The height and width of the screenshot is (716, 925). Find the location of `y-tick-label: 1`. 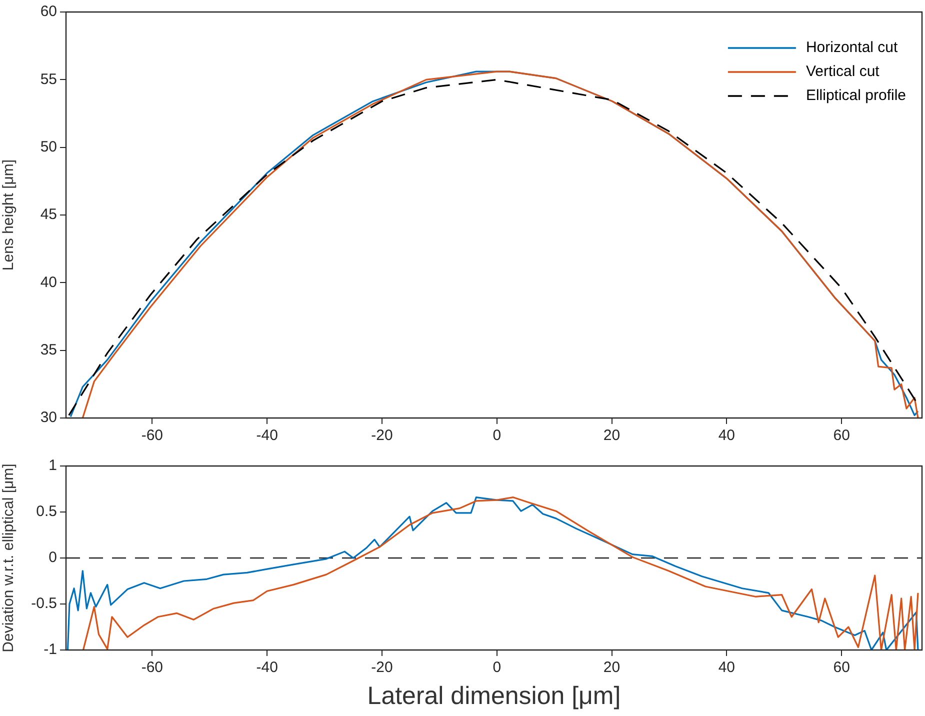

y-tick-label: 1 is located at coordinates (52, 465).